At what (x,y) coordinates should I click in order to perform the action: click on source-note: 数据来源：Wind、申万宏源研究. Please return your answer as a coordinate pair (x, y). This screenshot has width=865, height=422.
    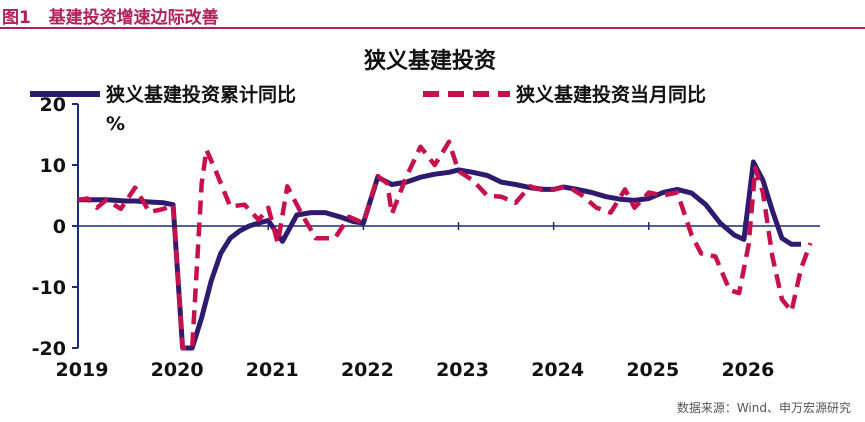
    Looking at the image, I should click on (763, 408).